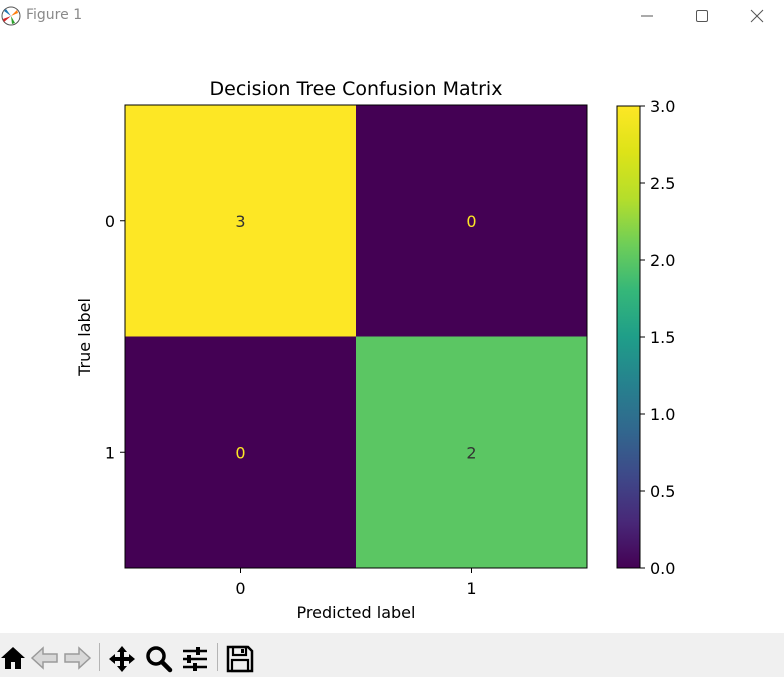 Image resolution: width=784 pixels, height=677 pixels. I want to click on x-axis-label: Predicted label, so click(356, 612).